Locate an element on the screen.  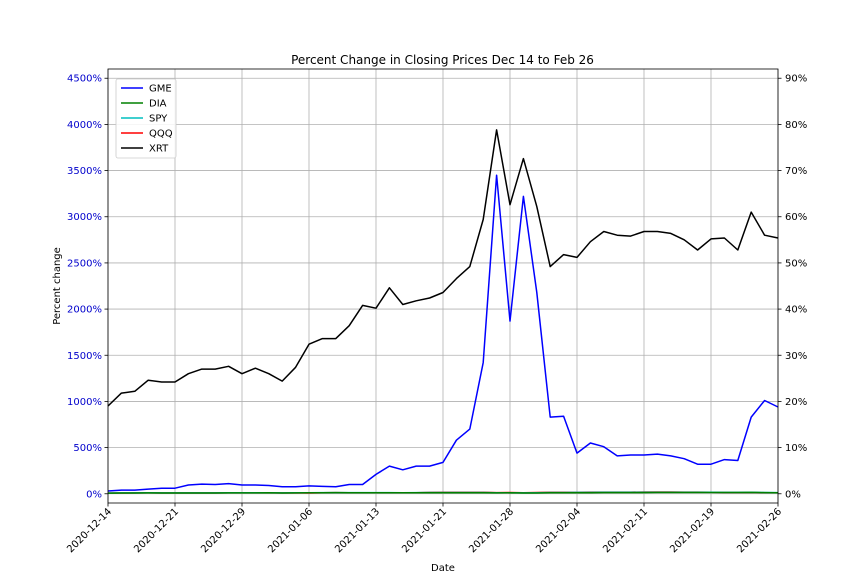
y-axis-label: Percent change is located at coordinates (57, 286).